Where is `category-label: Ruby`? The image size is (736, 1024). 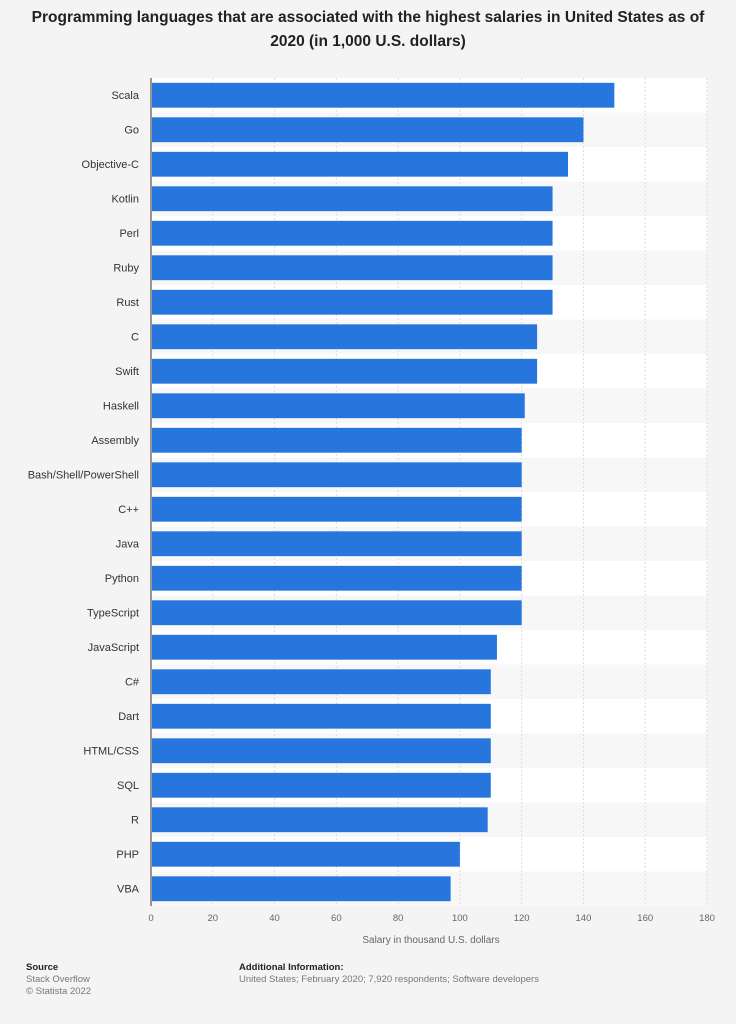
category-label: Ruby is located at coordinates (126, 268).